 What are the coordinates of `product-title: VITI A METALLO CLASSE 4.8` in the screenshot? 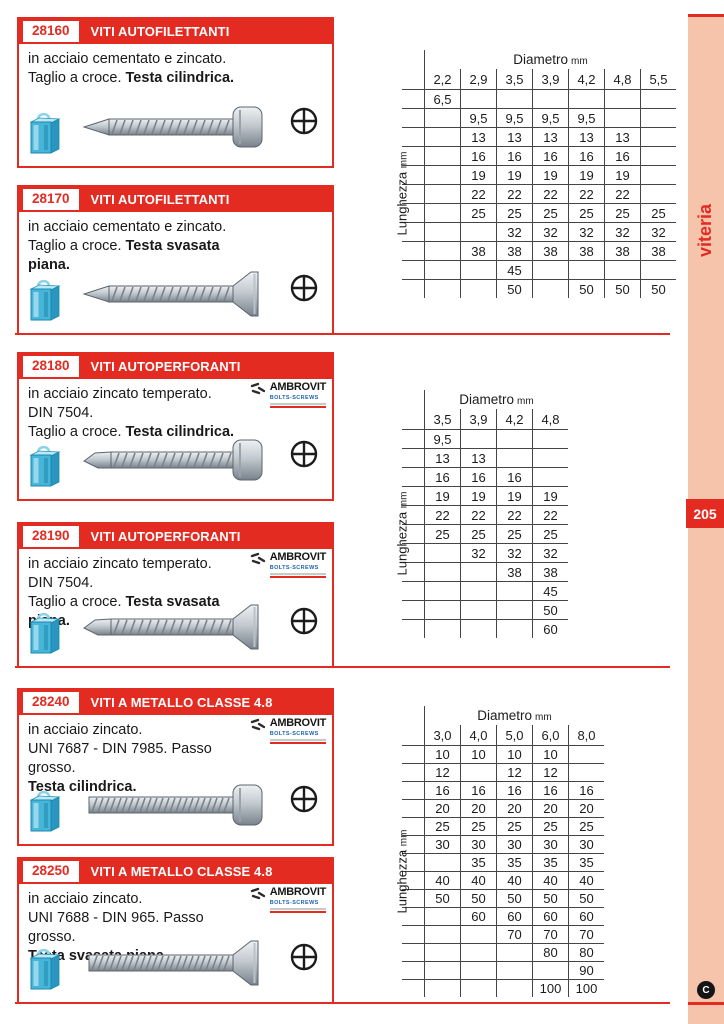 It's located at (181, 871).